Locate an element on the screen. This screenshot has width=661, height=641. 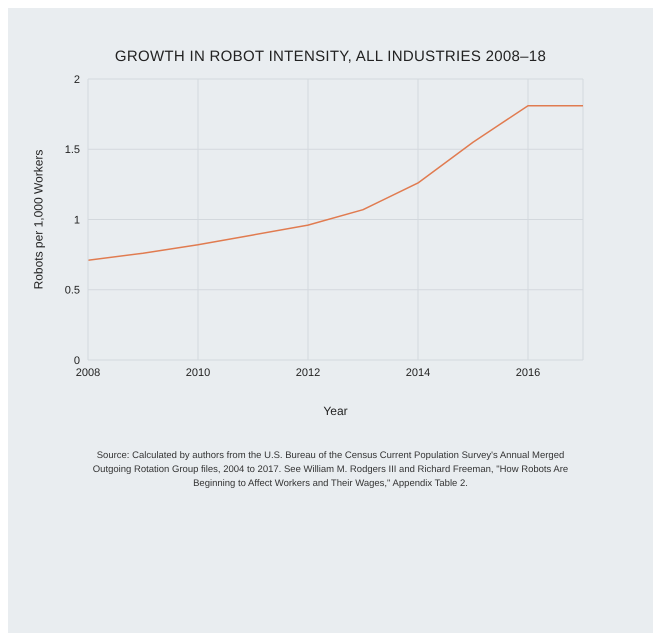
source-note: Source: Calculated by authors from the U.S. Bureau of the Census Current Population Survey's Annual Merged Outgoing Rotation Group files, 2004 to 2017. See William M. Rodgers III and Richard Freeman, "How Robots Are Beginning to Affect Workers and Their Wages," Appendix Table 2. is located at coordinates (331, 470).